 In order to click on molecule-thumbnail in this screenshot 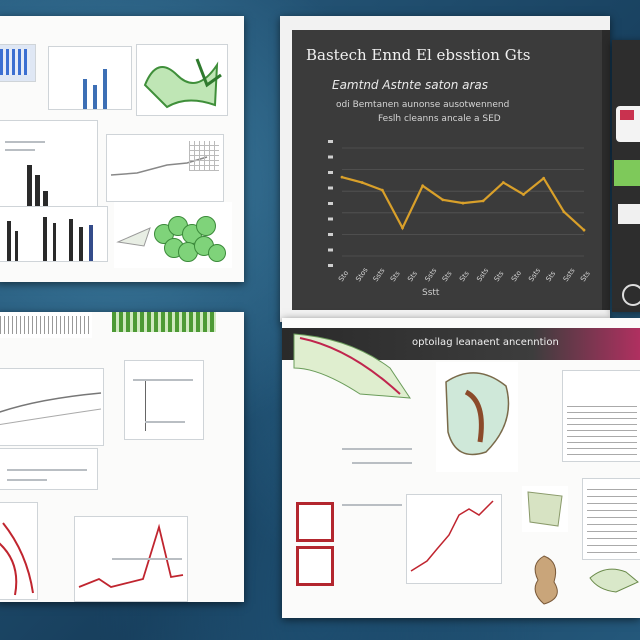, I will do `click(173, 235)`.